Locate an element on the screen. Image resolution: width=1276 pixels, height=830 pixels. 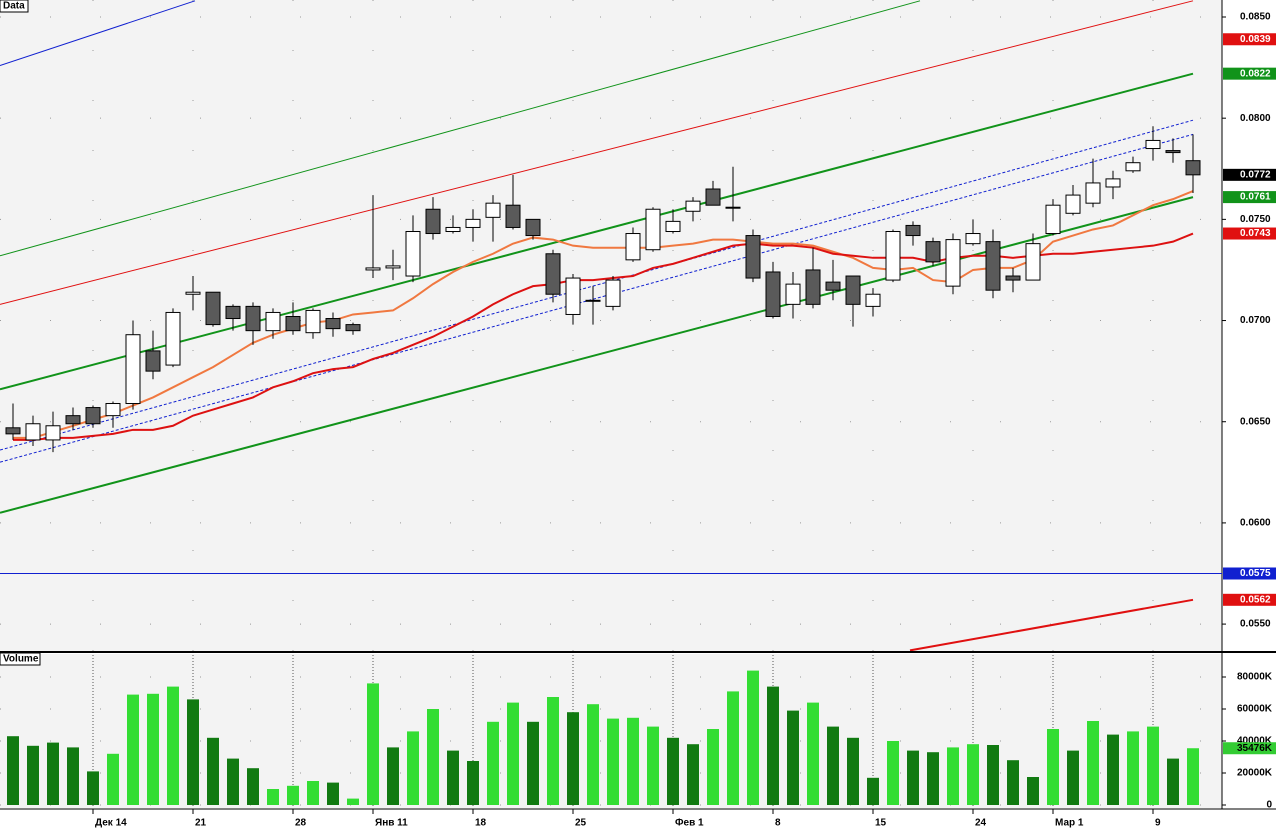
x-tick-label: Фев 1 is located at coordinates (689, 823).